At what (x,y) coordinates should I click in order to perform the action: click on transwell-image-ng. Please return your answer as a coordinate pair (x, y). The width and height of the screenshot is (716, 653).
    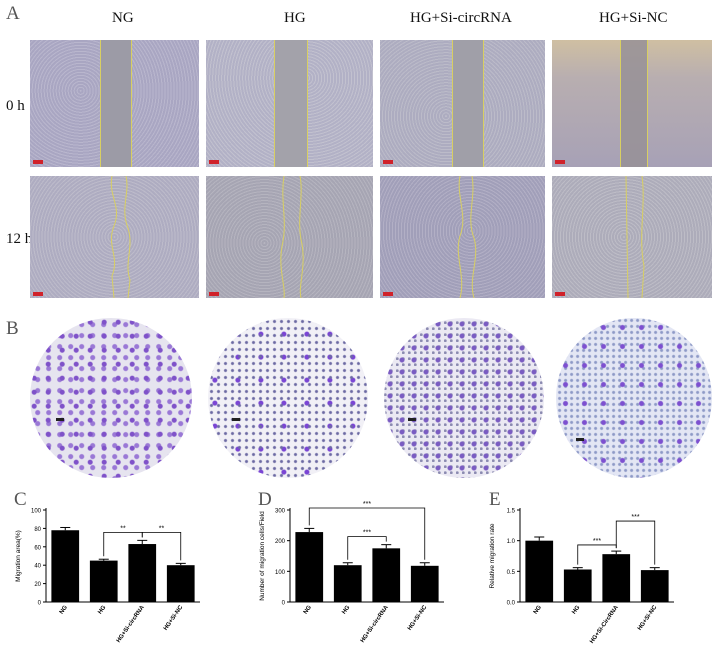
    Looking at the image, I should click on (111, 398).